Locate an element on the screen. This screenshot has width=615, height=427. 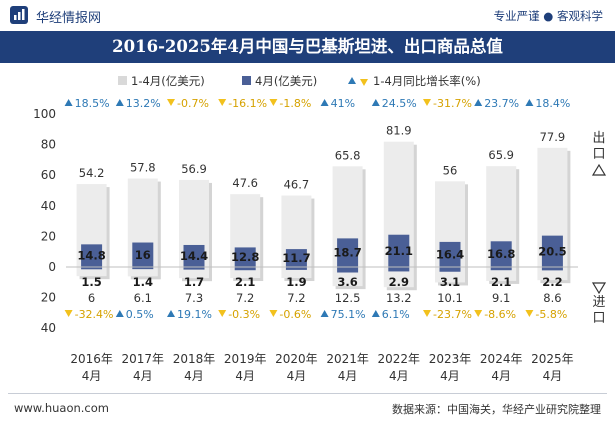
export-april-value: 14.4 is located at coordinates (194, 256).